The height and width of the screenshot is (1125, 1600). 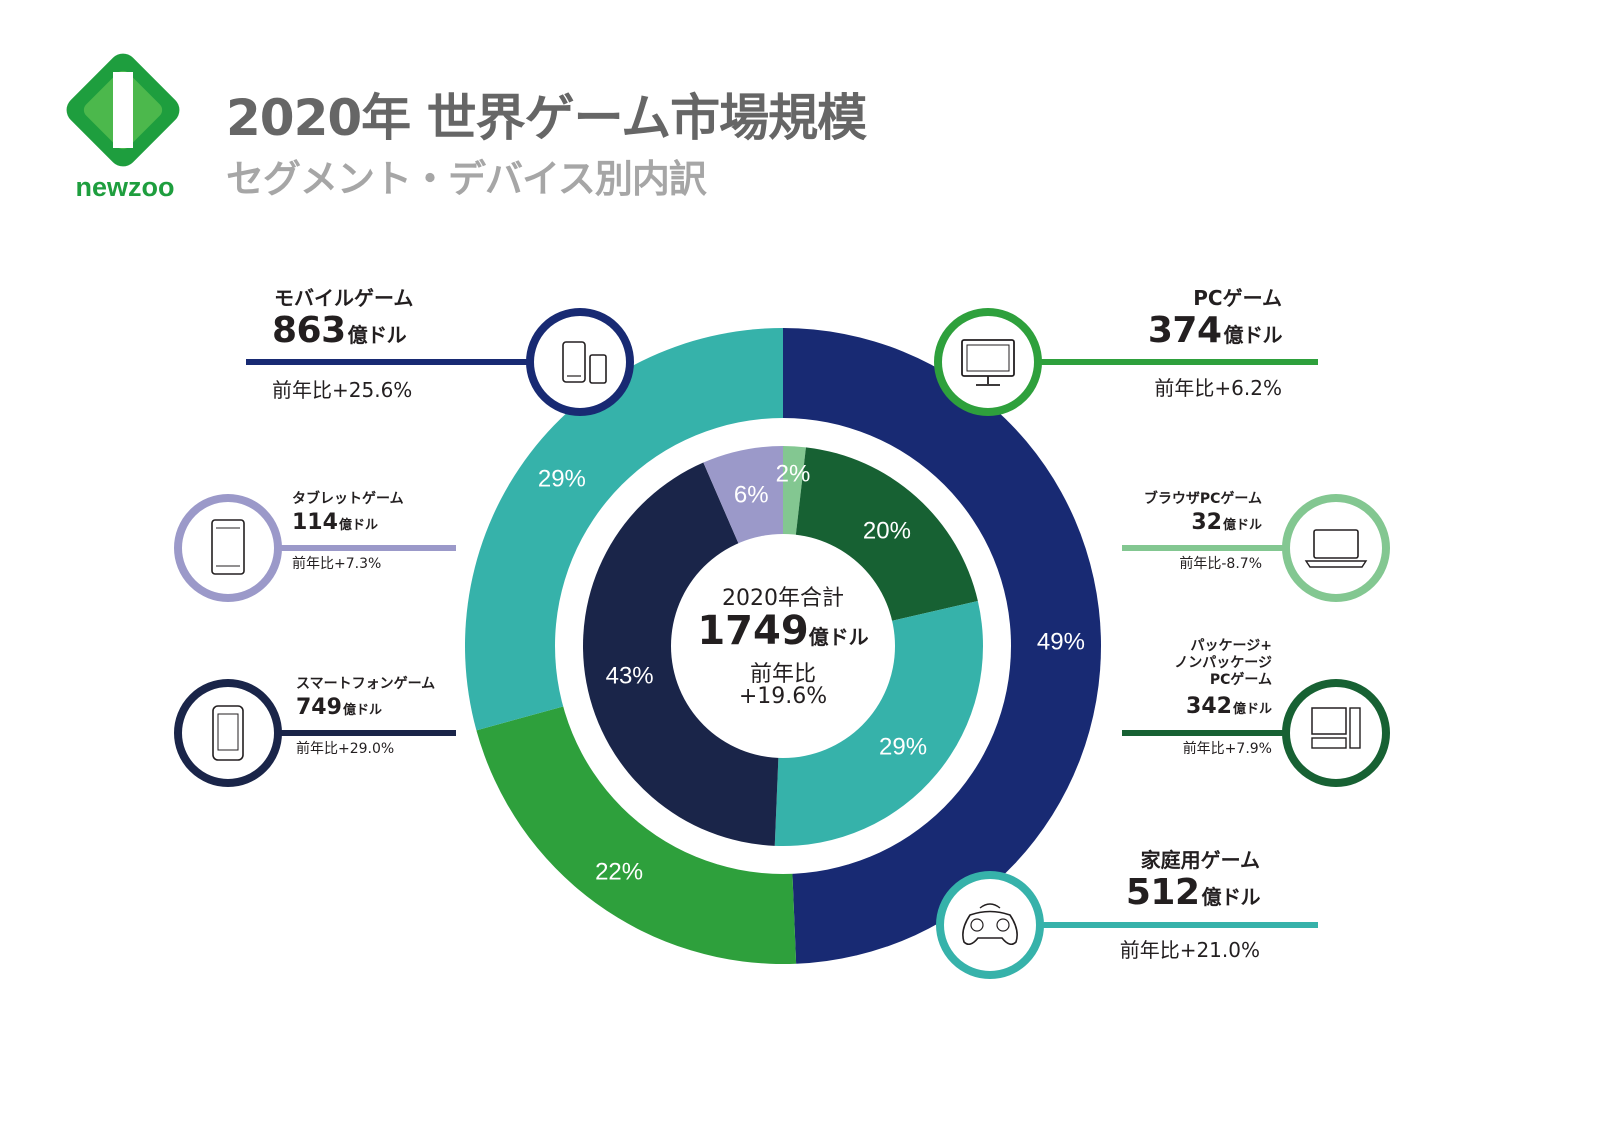 I want to click on inner-ring-percent-label: 43%, so click(x=630, y=676).